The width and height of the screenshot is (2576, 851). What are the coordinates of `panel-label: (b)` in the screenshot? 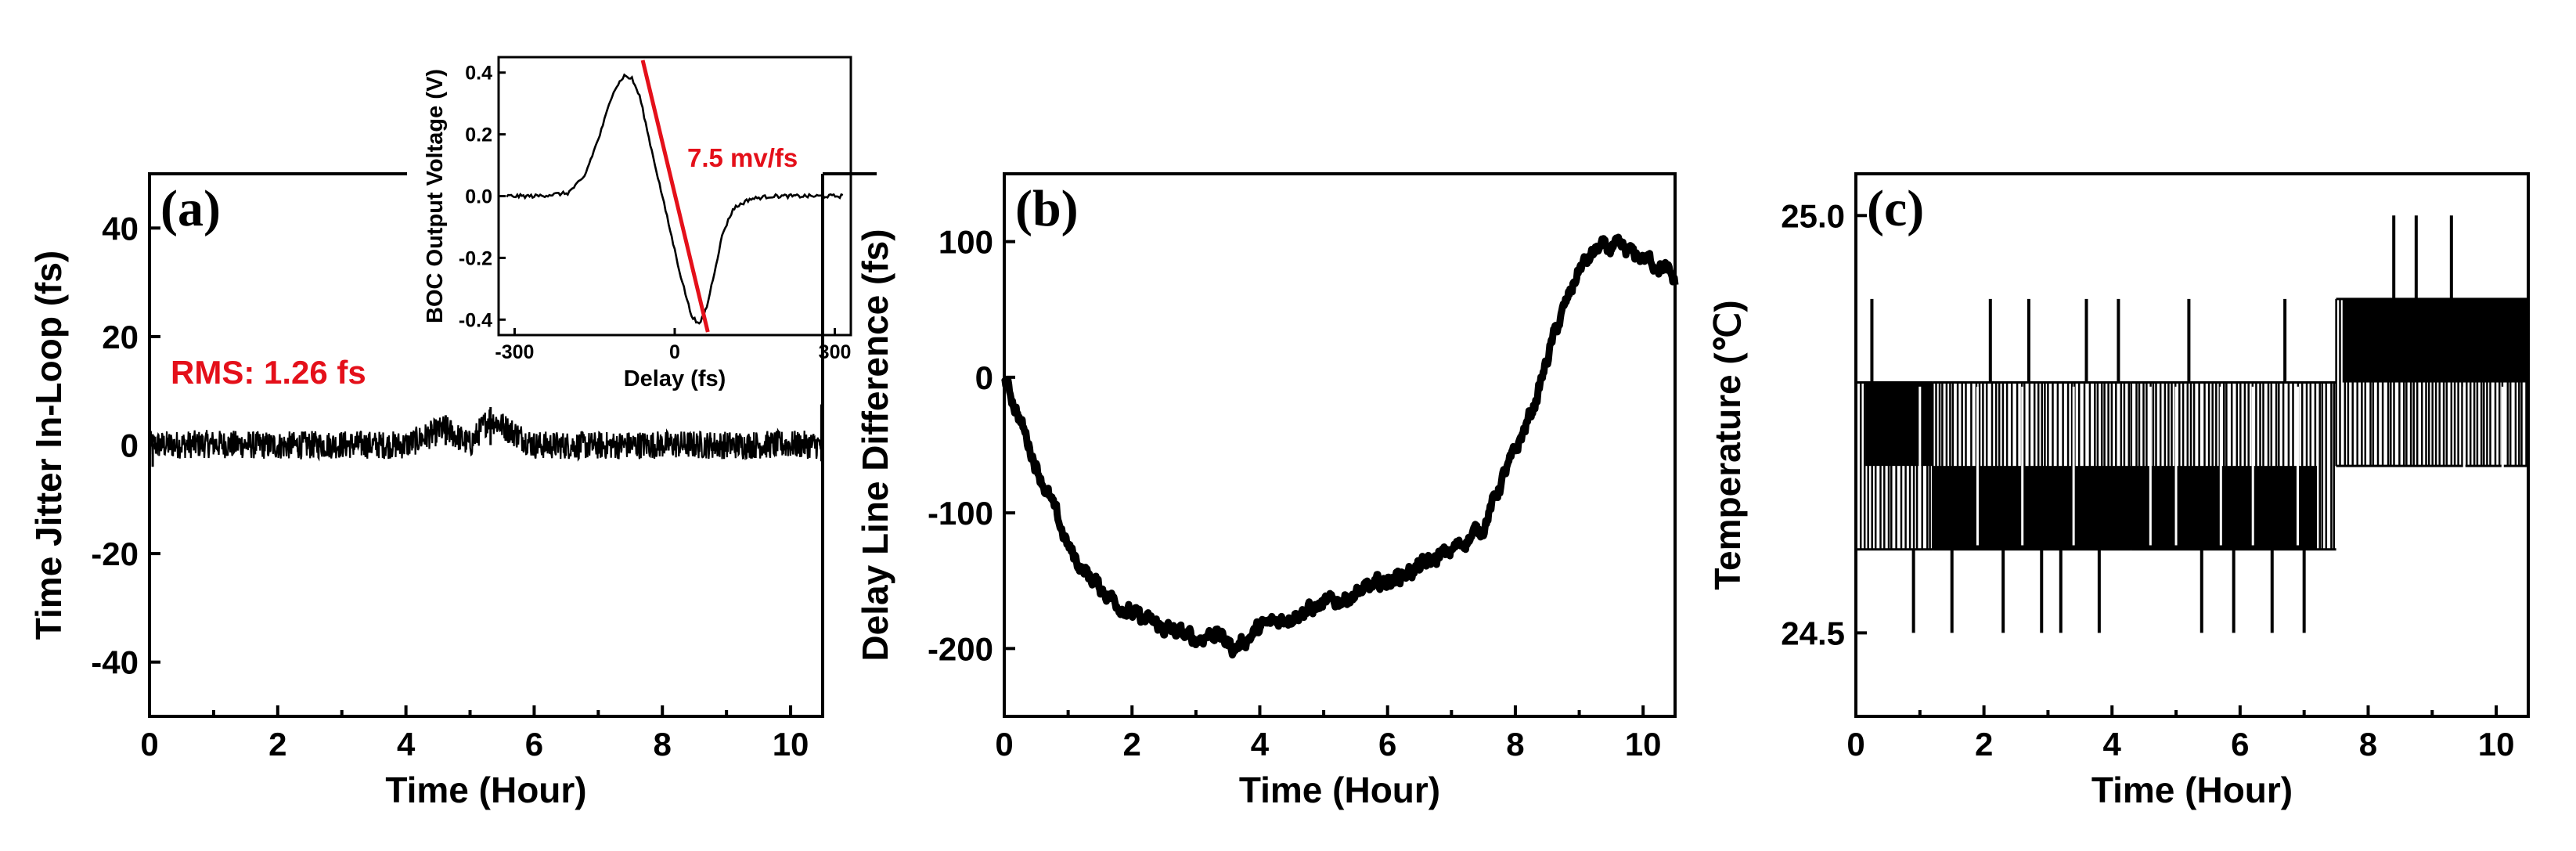 It's located at (1047, 209).